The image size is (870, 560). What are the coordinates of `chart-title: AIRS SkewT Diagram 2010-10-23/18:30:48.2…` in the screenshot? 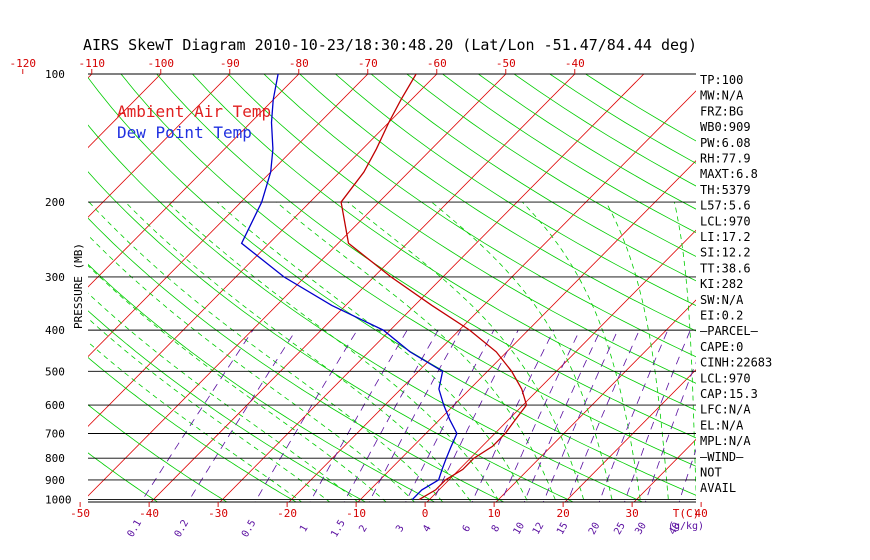 It's located at (390, 45).